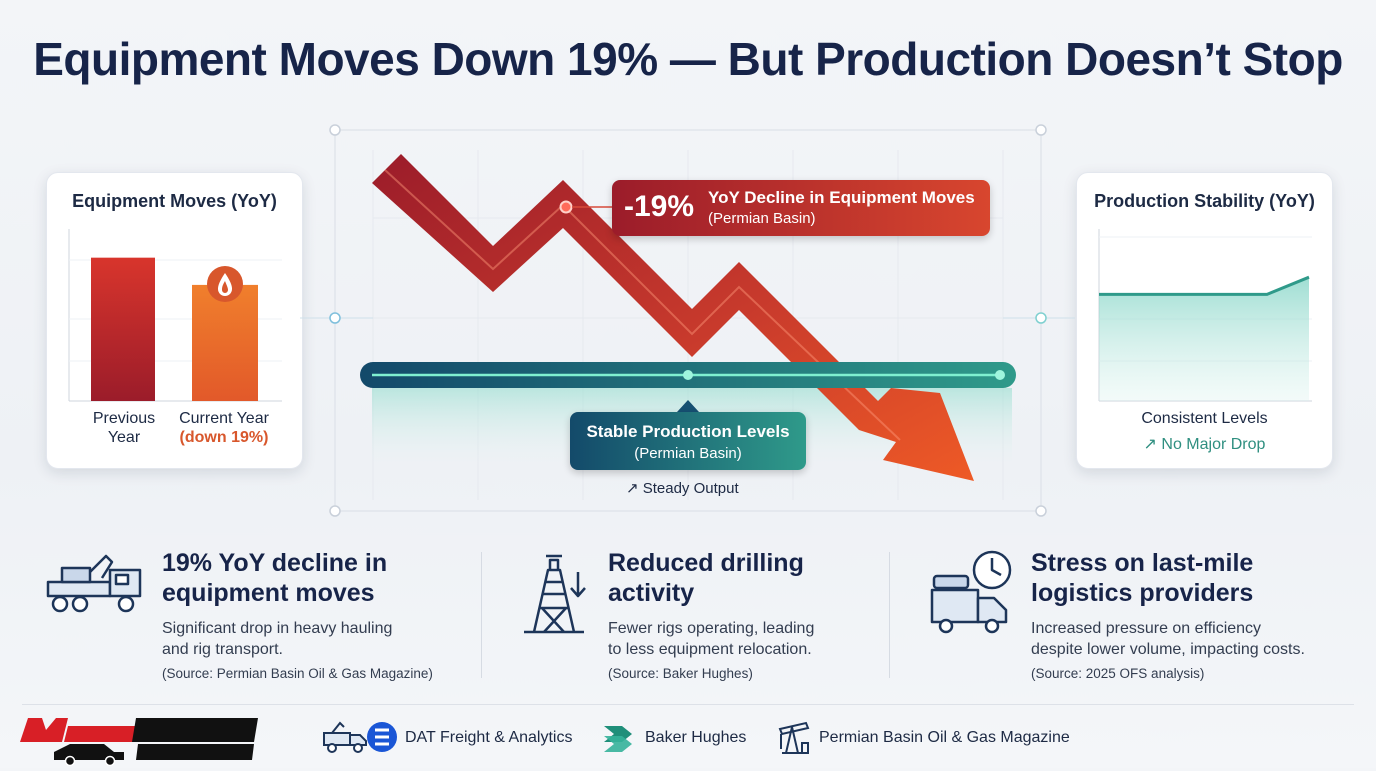 This screenshot has width=1376, height=771. Describe the element at coordinates (360, 739) in the screenshot. I see `dat-truck-icon` at that location.